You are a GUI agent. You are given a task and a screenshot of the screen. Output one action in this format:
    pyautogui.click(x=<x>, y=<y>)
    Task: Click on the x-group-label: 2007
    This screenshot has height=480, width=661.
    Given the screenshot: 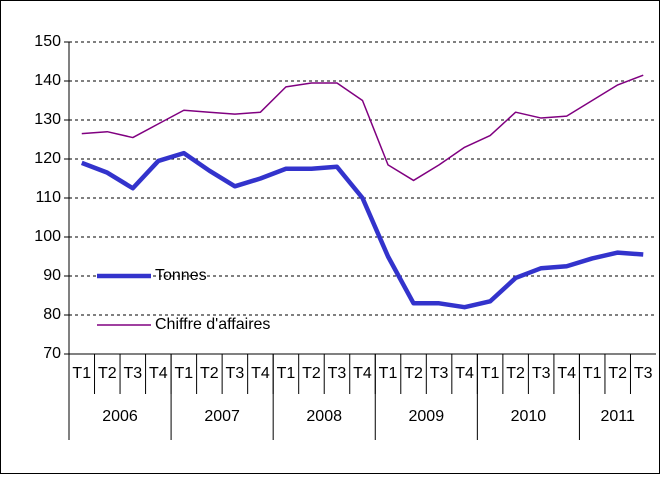 What is the action you would take?
    pyautogui.click(x=222, y=416)
    